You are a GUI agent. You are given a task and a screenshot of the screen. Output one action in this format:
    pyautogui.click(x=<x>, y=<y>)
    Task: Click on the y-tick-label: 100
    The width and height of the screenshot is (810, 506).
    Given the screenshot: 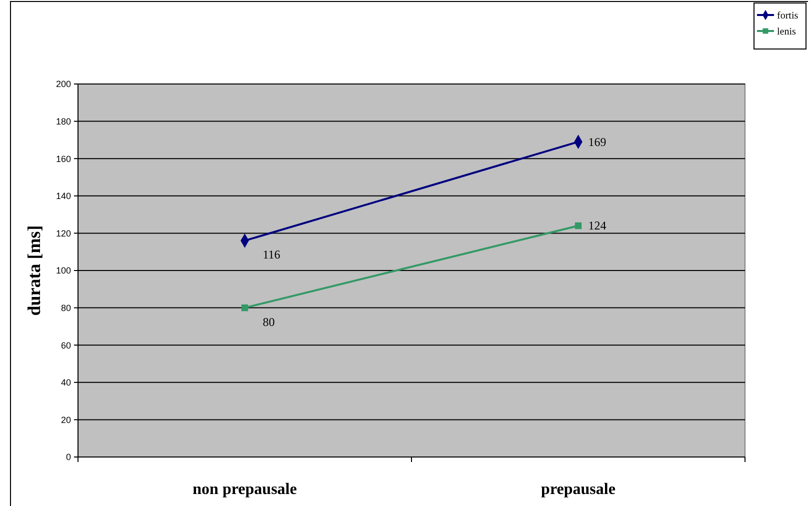 What is the action you would take?
    pyautogui.click(x=63, y=271)
    